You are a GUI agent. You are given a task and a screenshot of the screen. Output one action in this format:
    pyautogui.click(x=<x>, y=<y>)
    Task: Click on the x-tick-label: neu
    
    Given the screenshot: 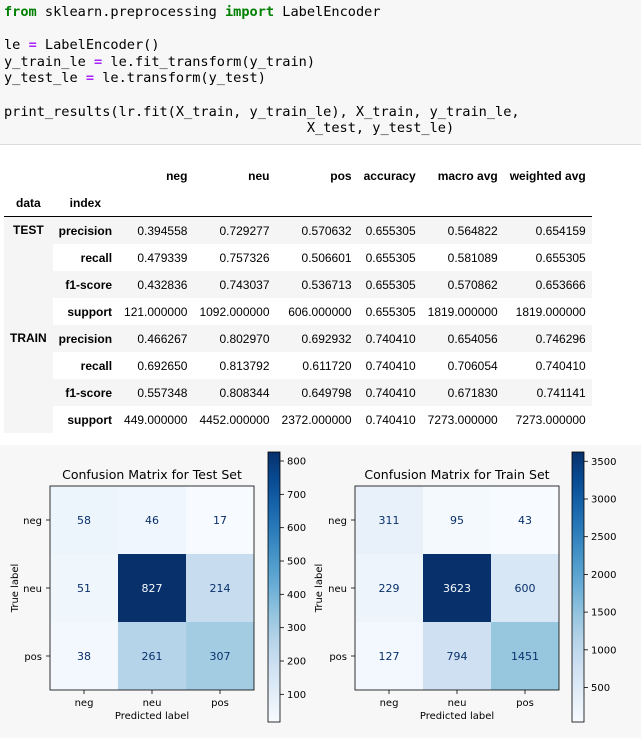 What is the action you would take?
    pyautogui.click(x=152, y=703)
    